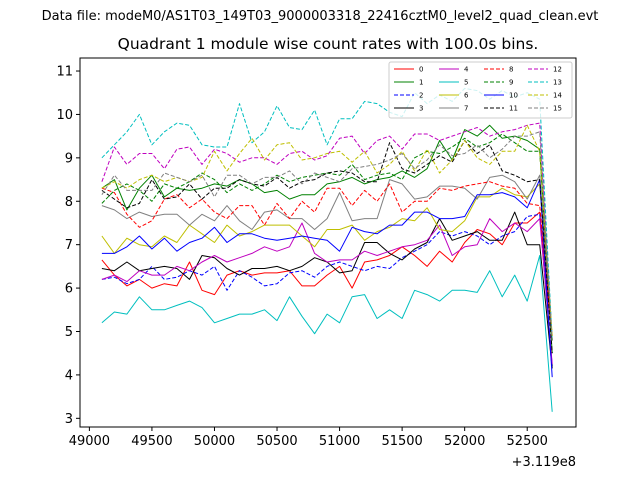 The width and height of the screenshot is (640, 480). I want to click on y-tick-label: 8, so click(69, 202).